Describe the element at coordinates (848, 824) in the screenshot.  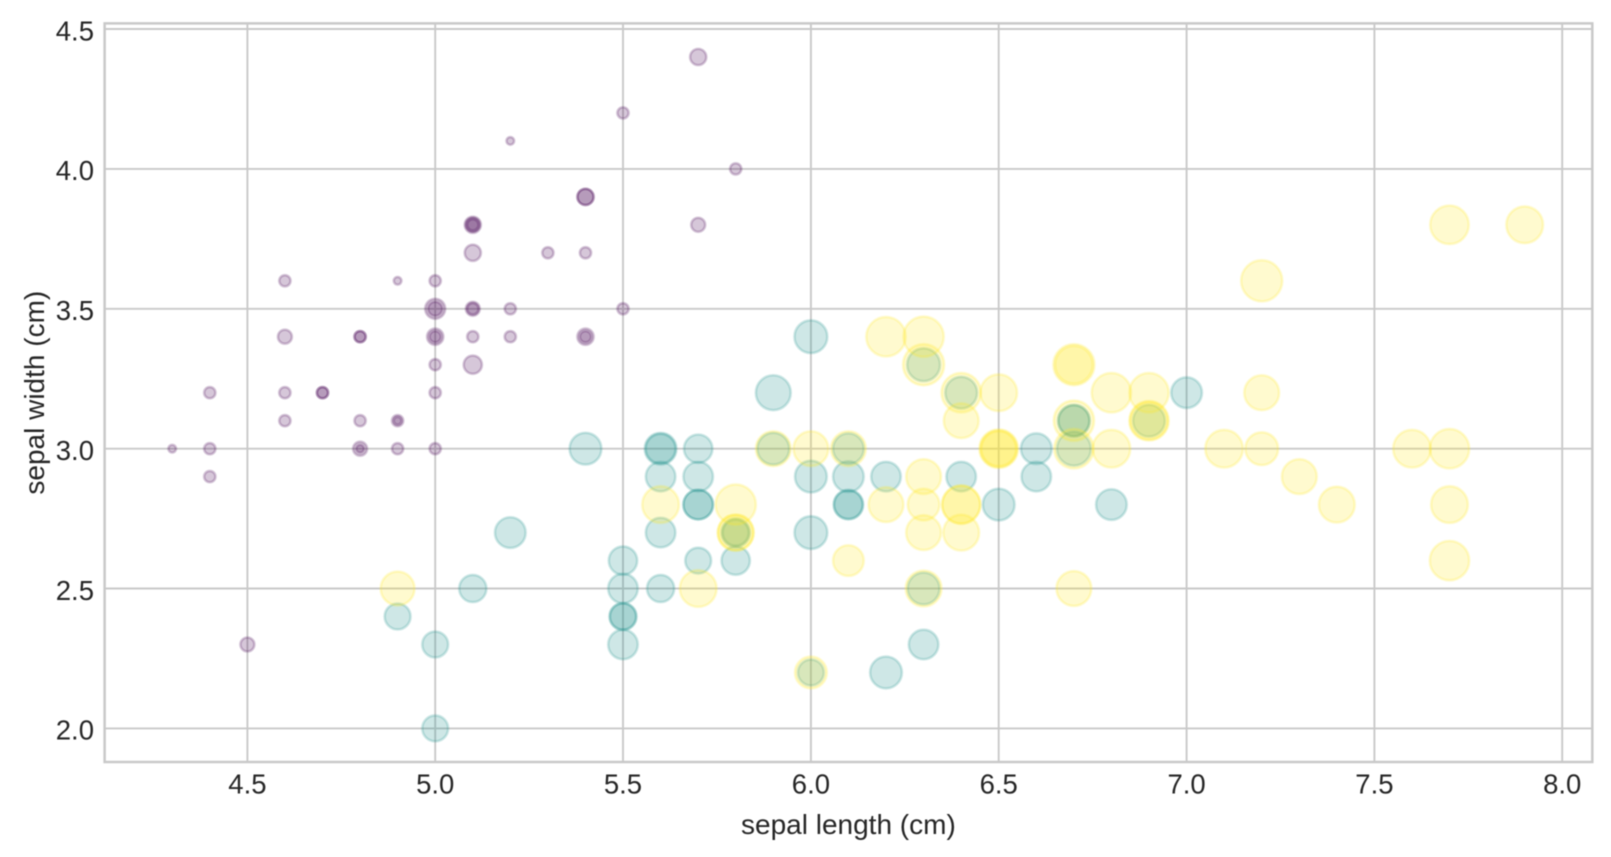
I see `svg-text: sepal length (cm)` at that location.